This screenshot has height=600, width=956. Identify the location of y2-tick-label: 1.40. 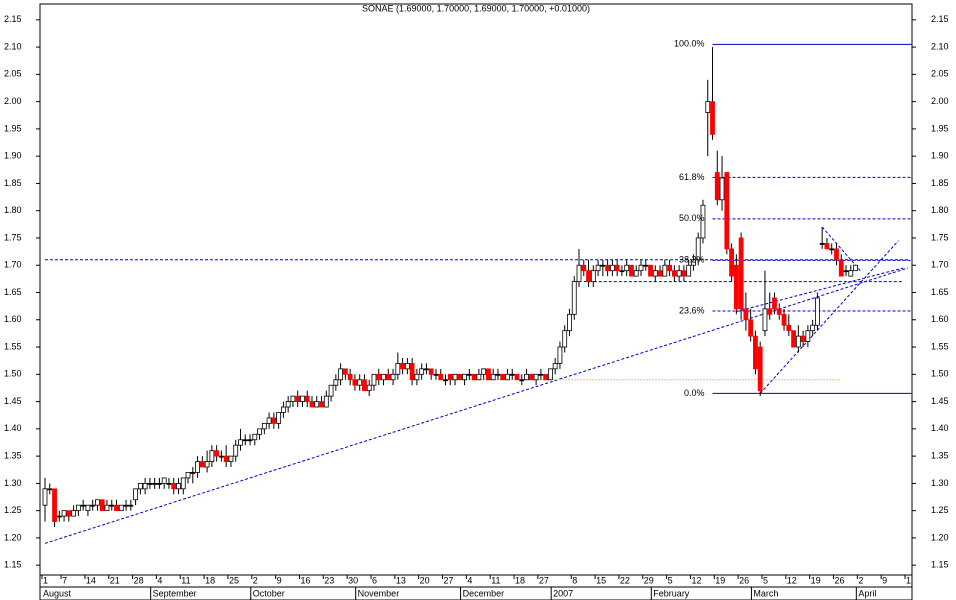
(940, 428).